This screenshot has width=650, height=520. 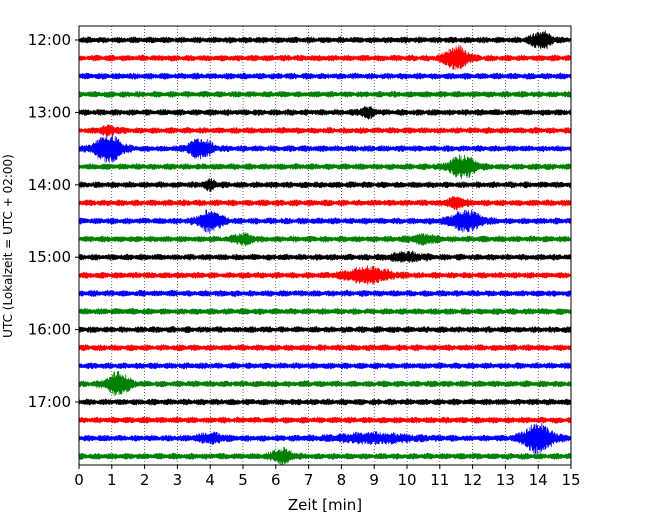 I want to click on x-tick-label-8: 8, so click(x=342, y=480).